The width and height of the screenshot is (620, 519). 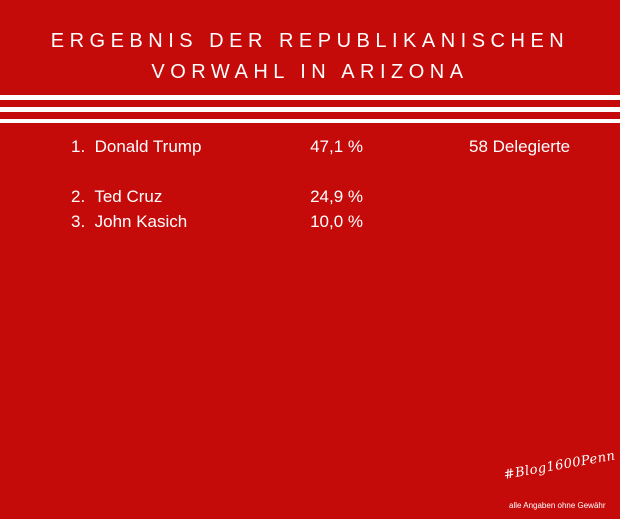 What do you see at coordinates (129, 221) in the screenshot?
I see `result-name-kasich: 3. John Kasich` at bounding box center [129, 221].